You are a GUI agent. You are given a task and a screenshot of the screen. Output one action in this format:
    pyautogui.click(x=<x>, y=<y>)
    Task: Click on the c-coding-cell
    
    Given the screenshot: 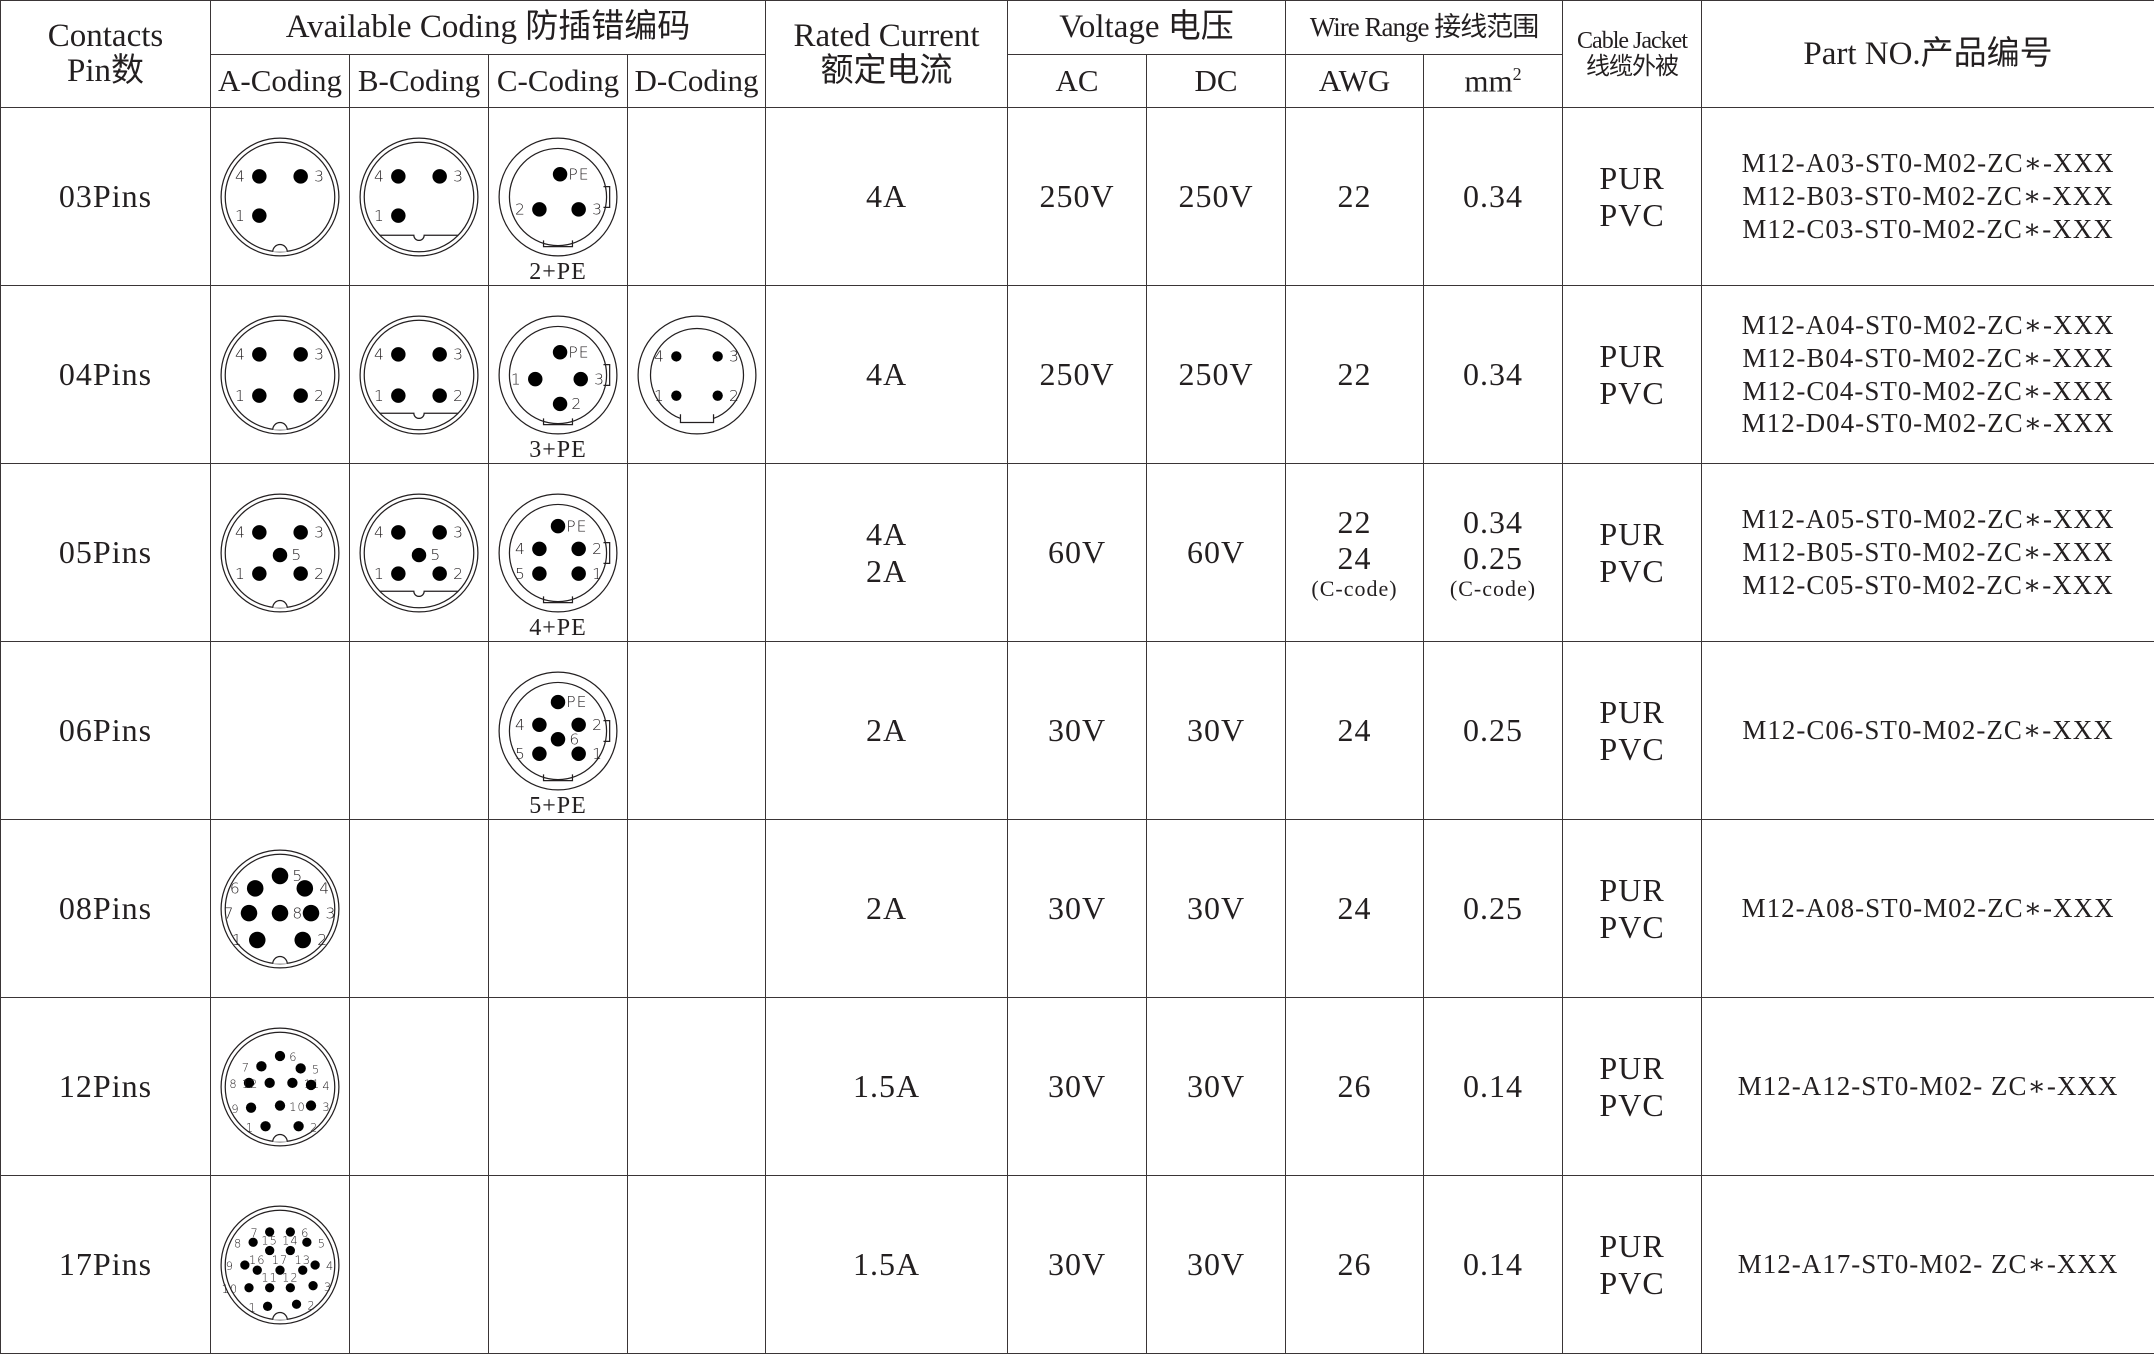 What is the action you would take?
    pyautogui.click(x=558, y=908)
    